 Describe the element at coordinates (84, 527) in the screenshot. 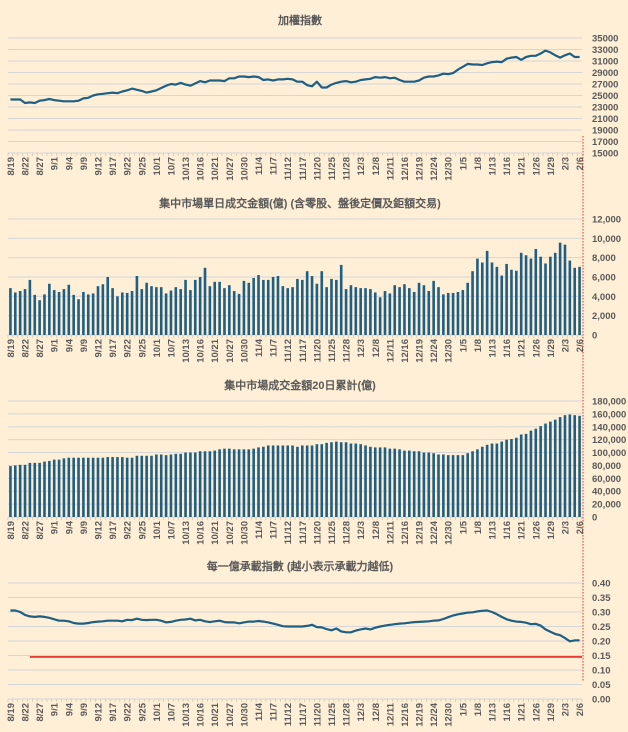

I see `x-tick-label: 9/9` at that location.